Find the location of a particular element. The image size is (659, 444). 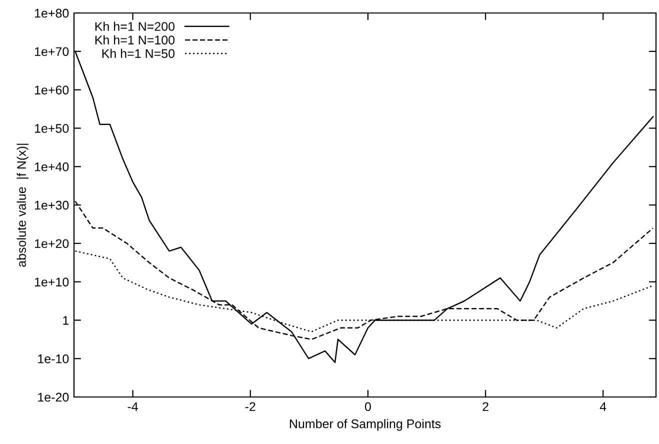

y-tick-label: 1e+50 is located at coordinates (51, 128).